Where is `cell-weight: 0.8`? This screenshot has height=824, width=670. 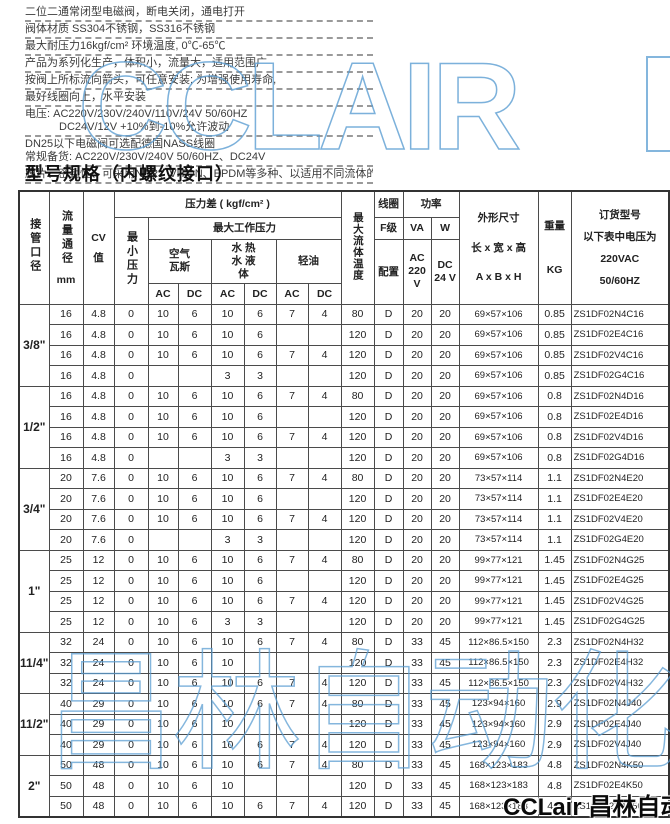
cell-weight: 0.8 is located at coordinates (554, 417).